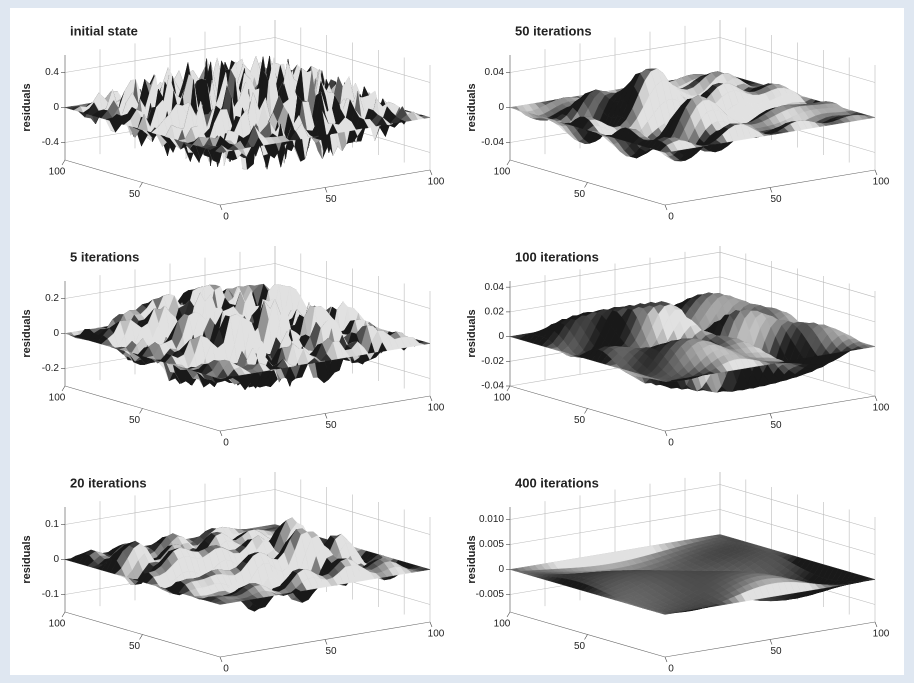  What do you see at coordinates (52, 72) in the screenshot?
I see `z-tick-label: 0.4` at bounding box center [52, 72].